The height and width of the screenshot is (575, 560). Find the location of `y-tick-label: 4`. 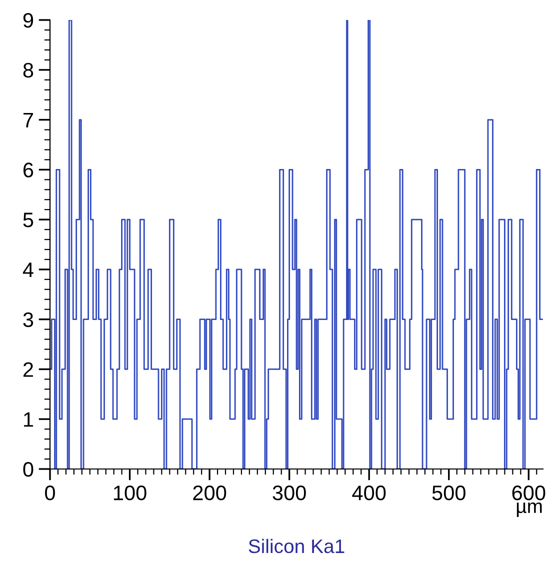

y-tick-label: 4 is located at coordinates (28, 269).